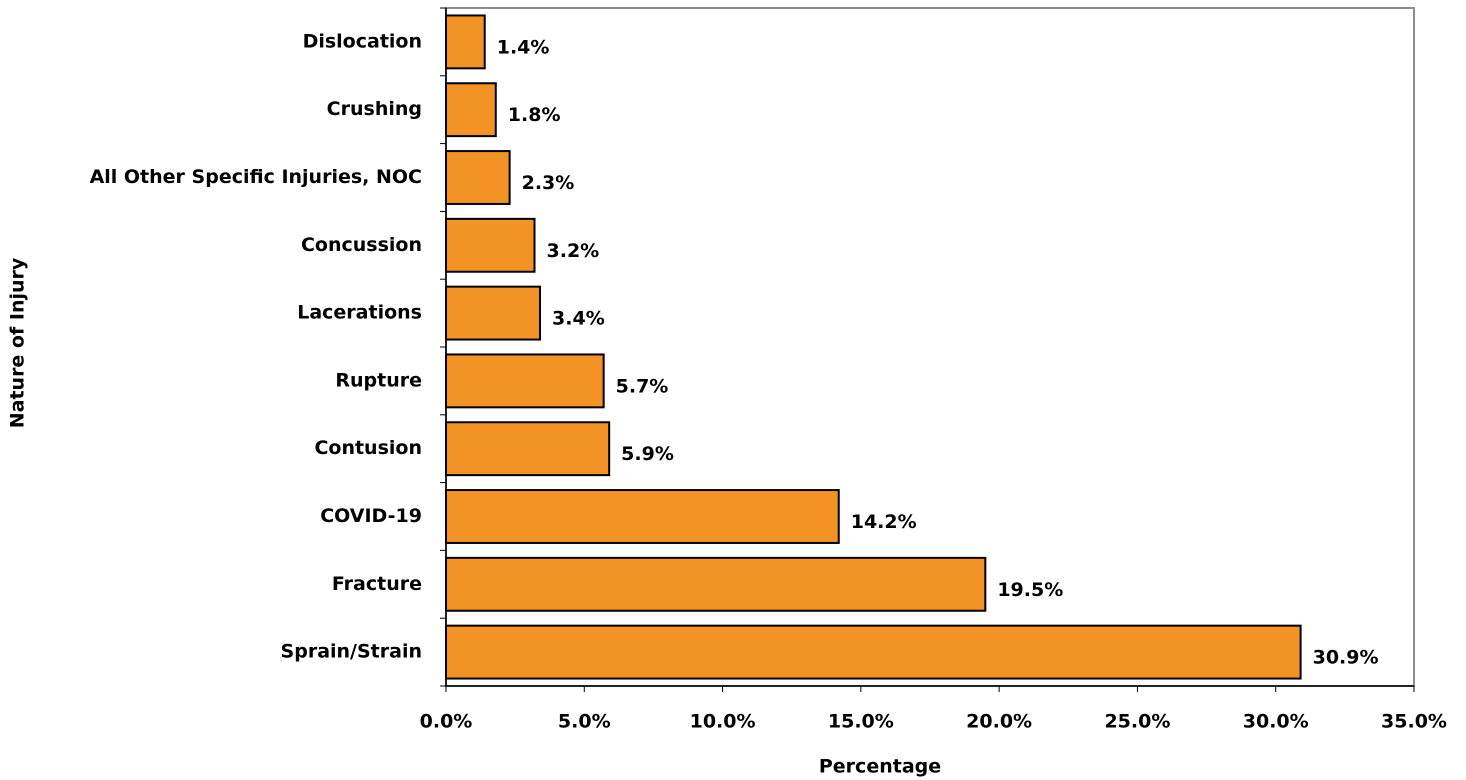 The height and width of the screenshot is (780, 1466). What do you see at coordinates (1414, 722) in the screenshot?
I see `x-tick-label: 35.0%` at bounding box center [1414, 722].